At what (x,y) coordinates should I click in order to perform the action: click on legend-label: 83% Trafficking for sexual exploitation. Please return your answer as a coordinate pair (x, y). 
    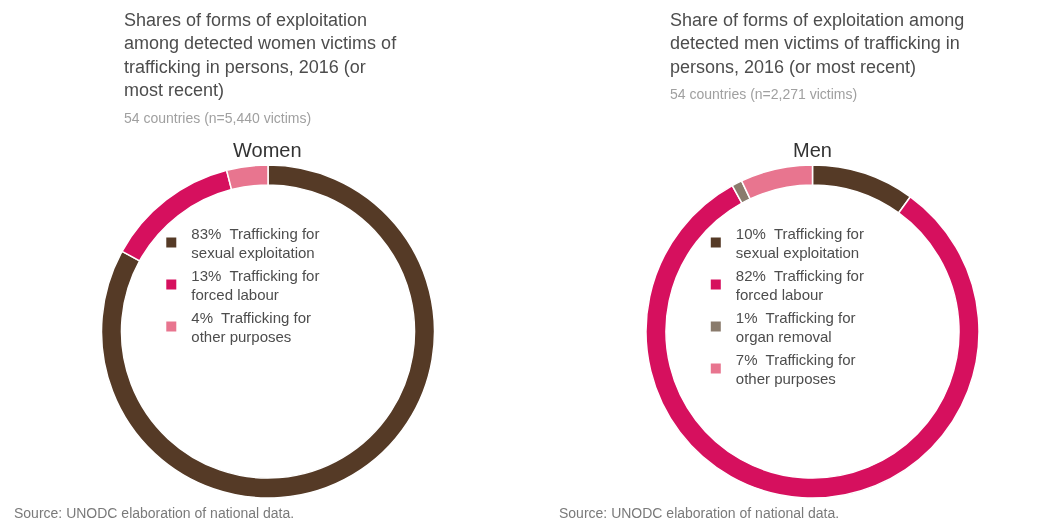
    Looking at the image, I should click on (255, 243).